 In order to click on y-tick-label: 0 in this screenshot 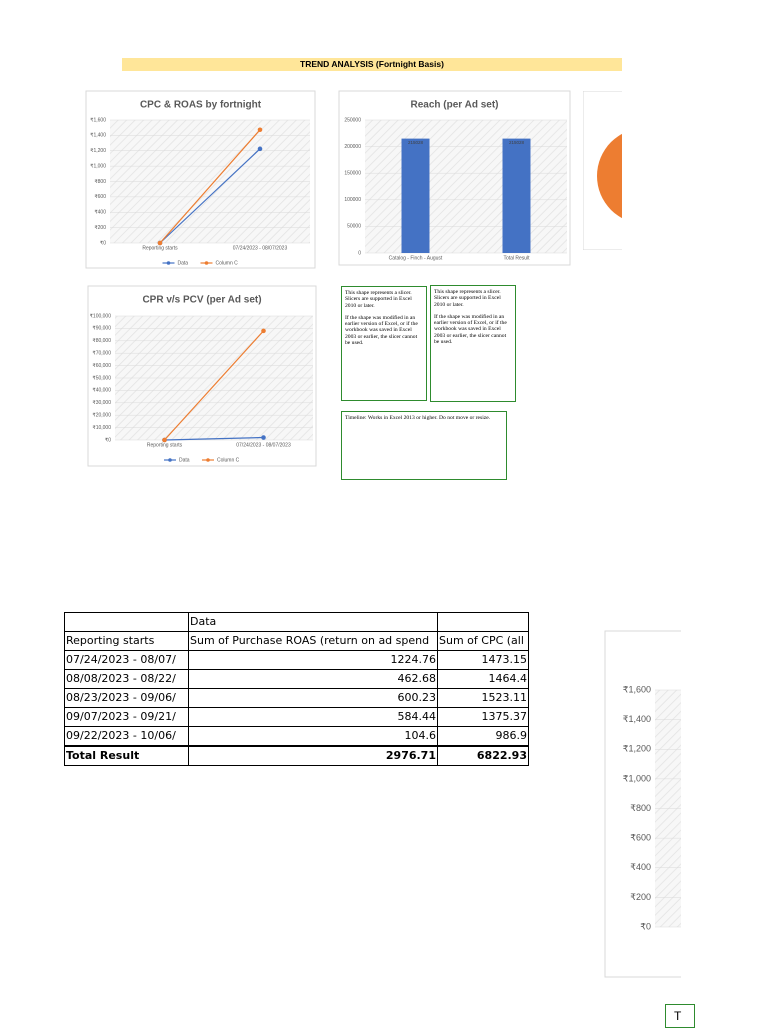, I will do `click(359, 253)`.